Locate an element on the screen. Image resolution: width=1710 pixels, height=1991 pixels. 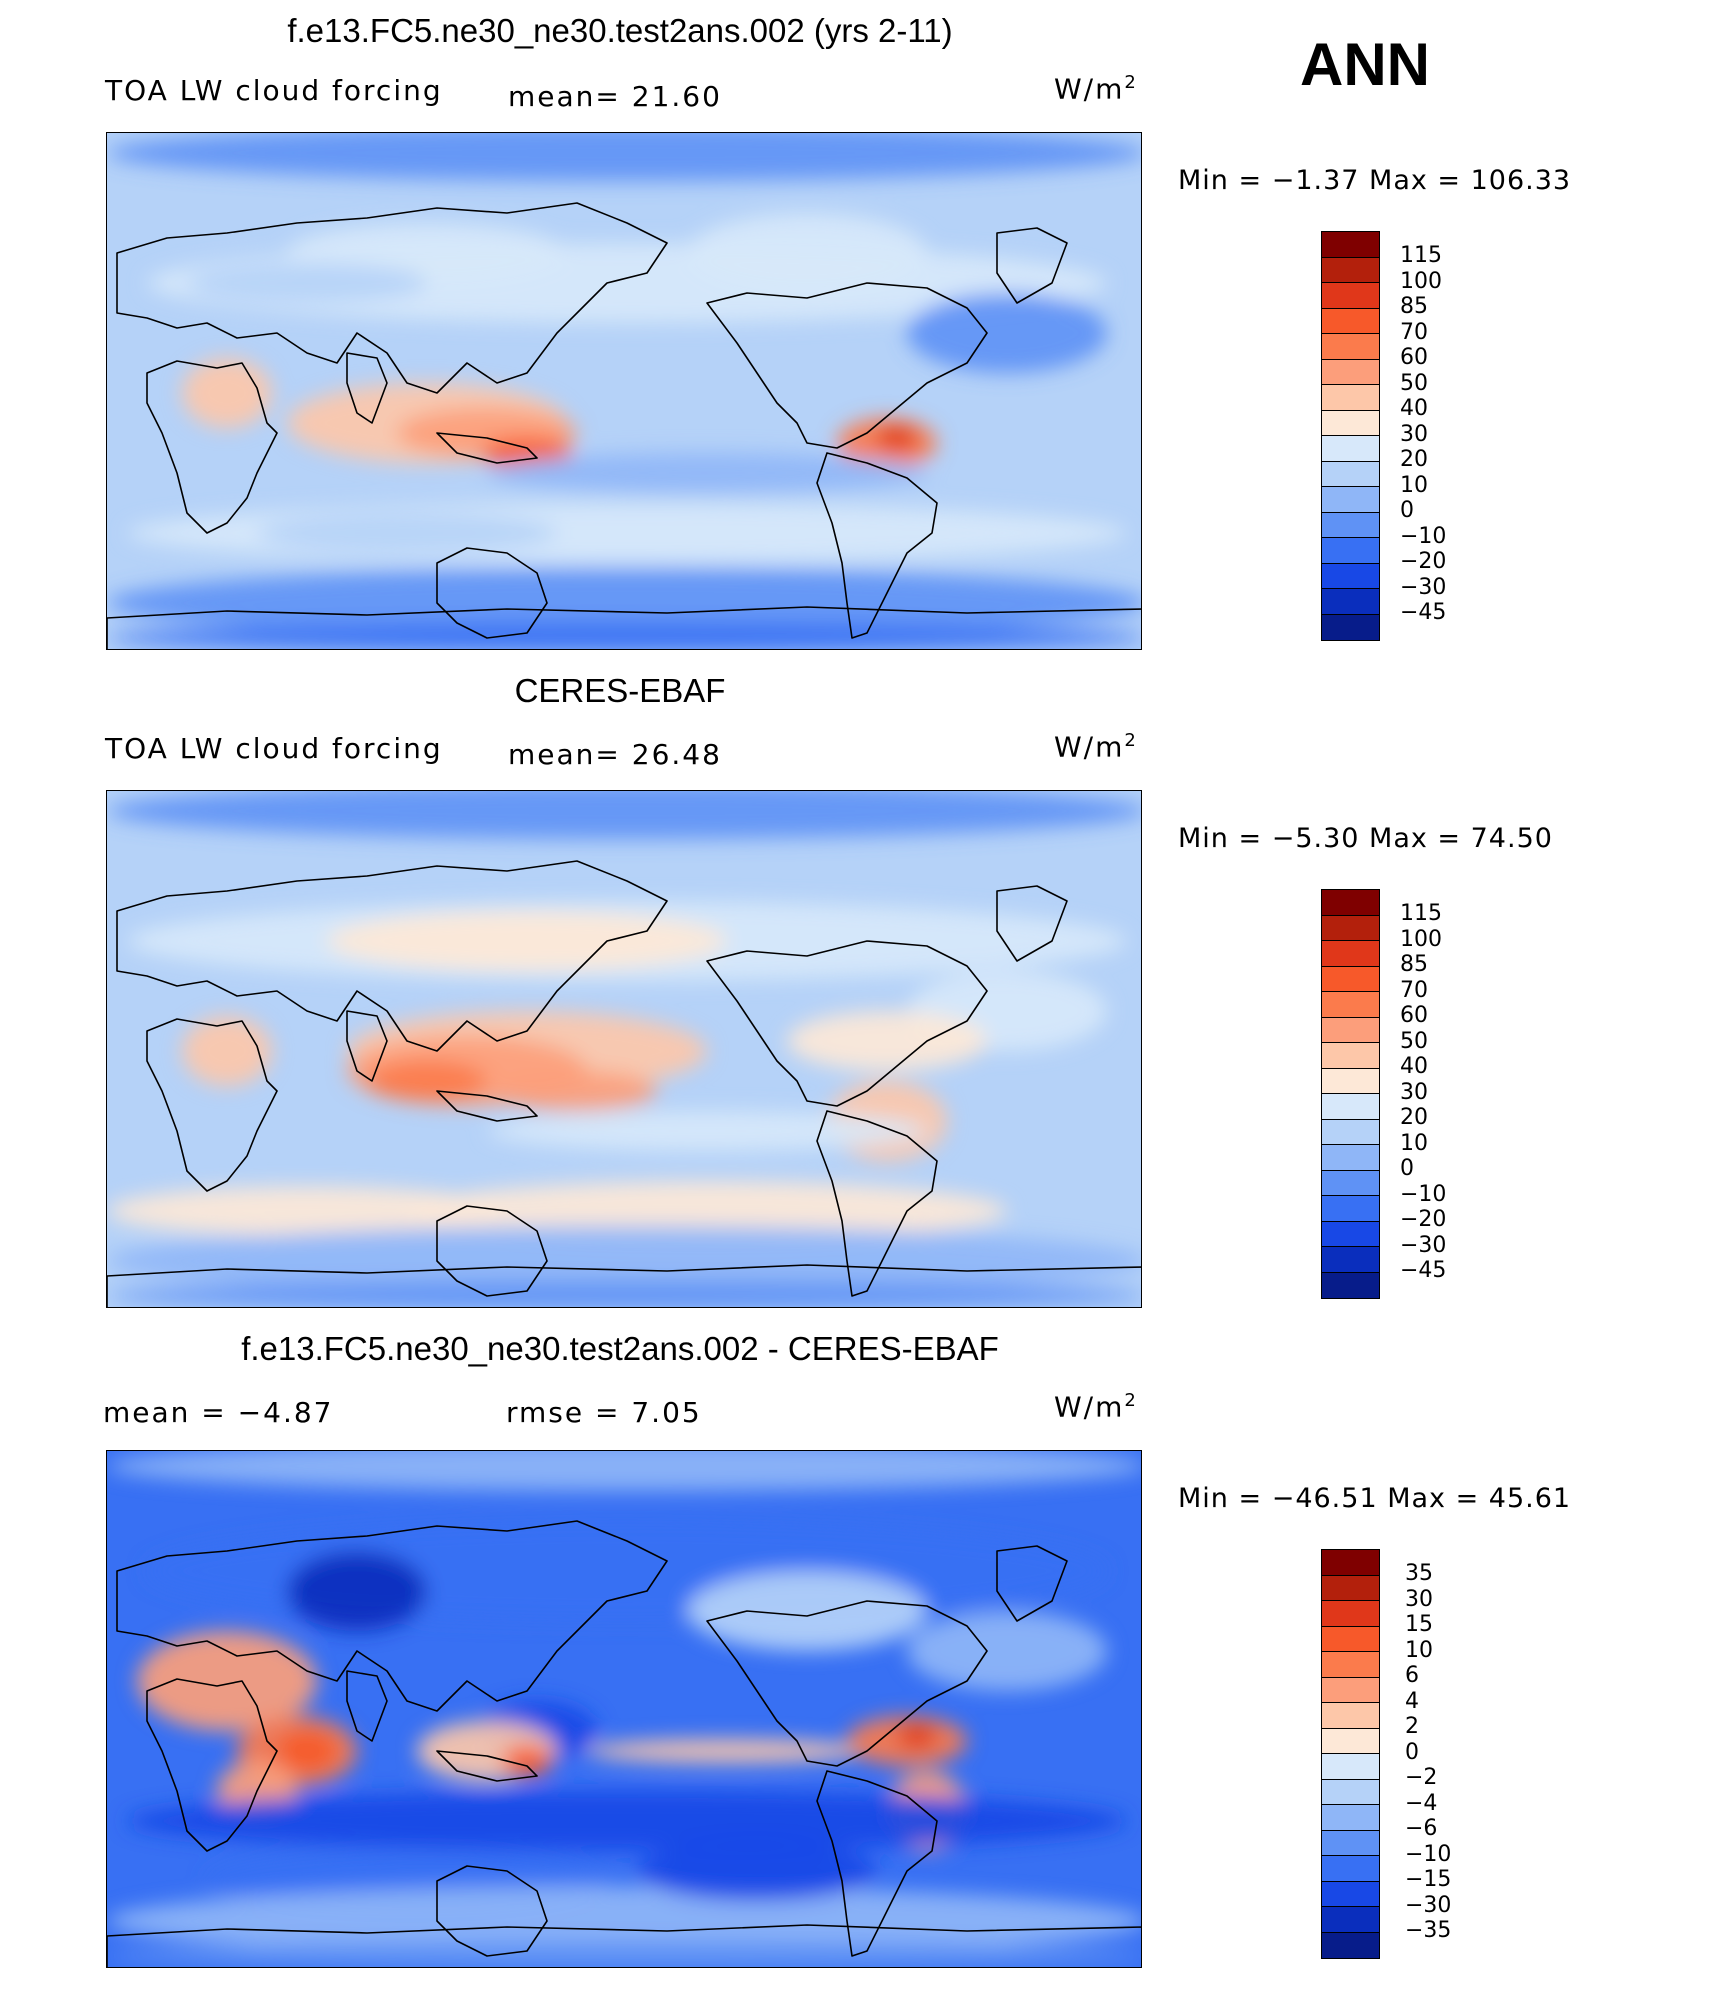
panel-3-mean-label: mean = −4.87 is located at coordinates (218, 1412).